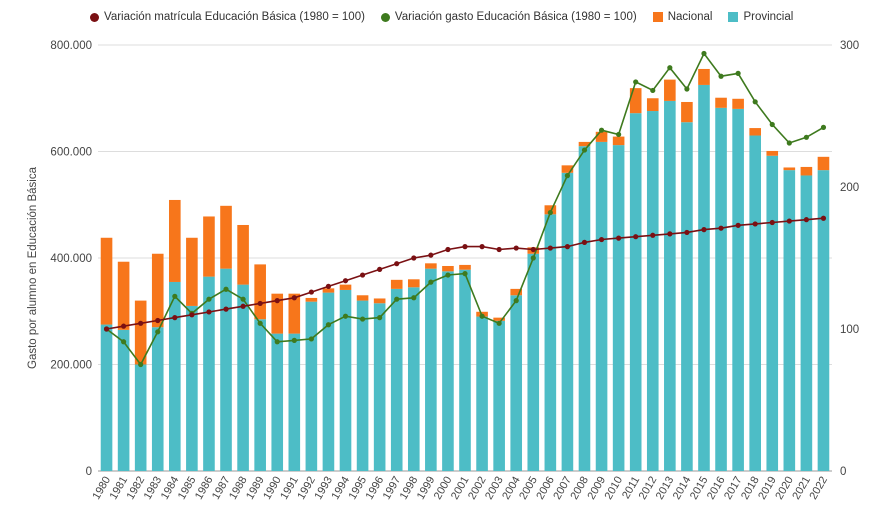  I want to click on y2-tick-label: 200, so click(849, 188).